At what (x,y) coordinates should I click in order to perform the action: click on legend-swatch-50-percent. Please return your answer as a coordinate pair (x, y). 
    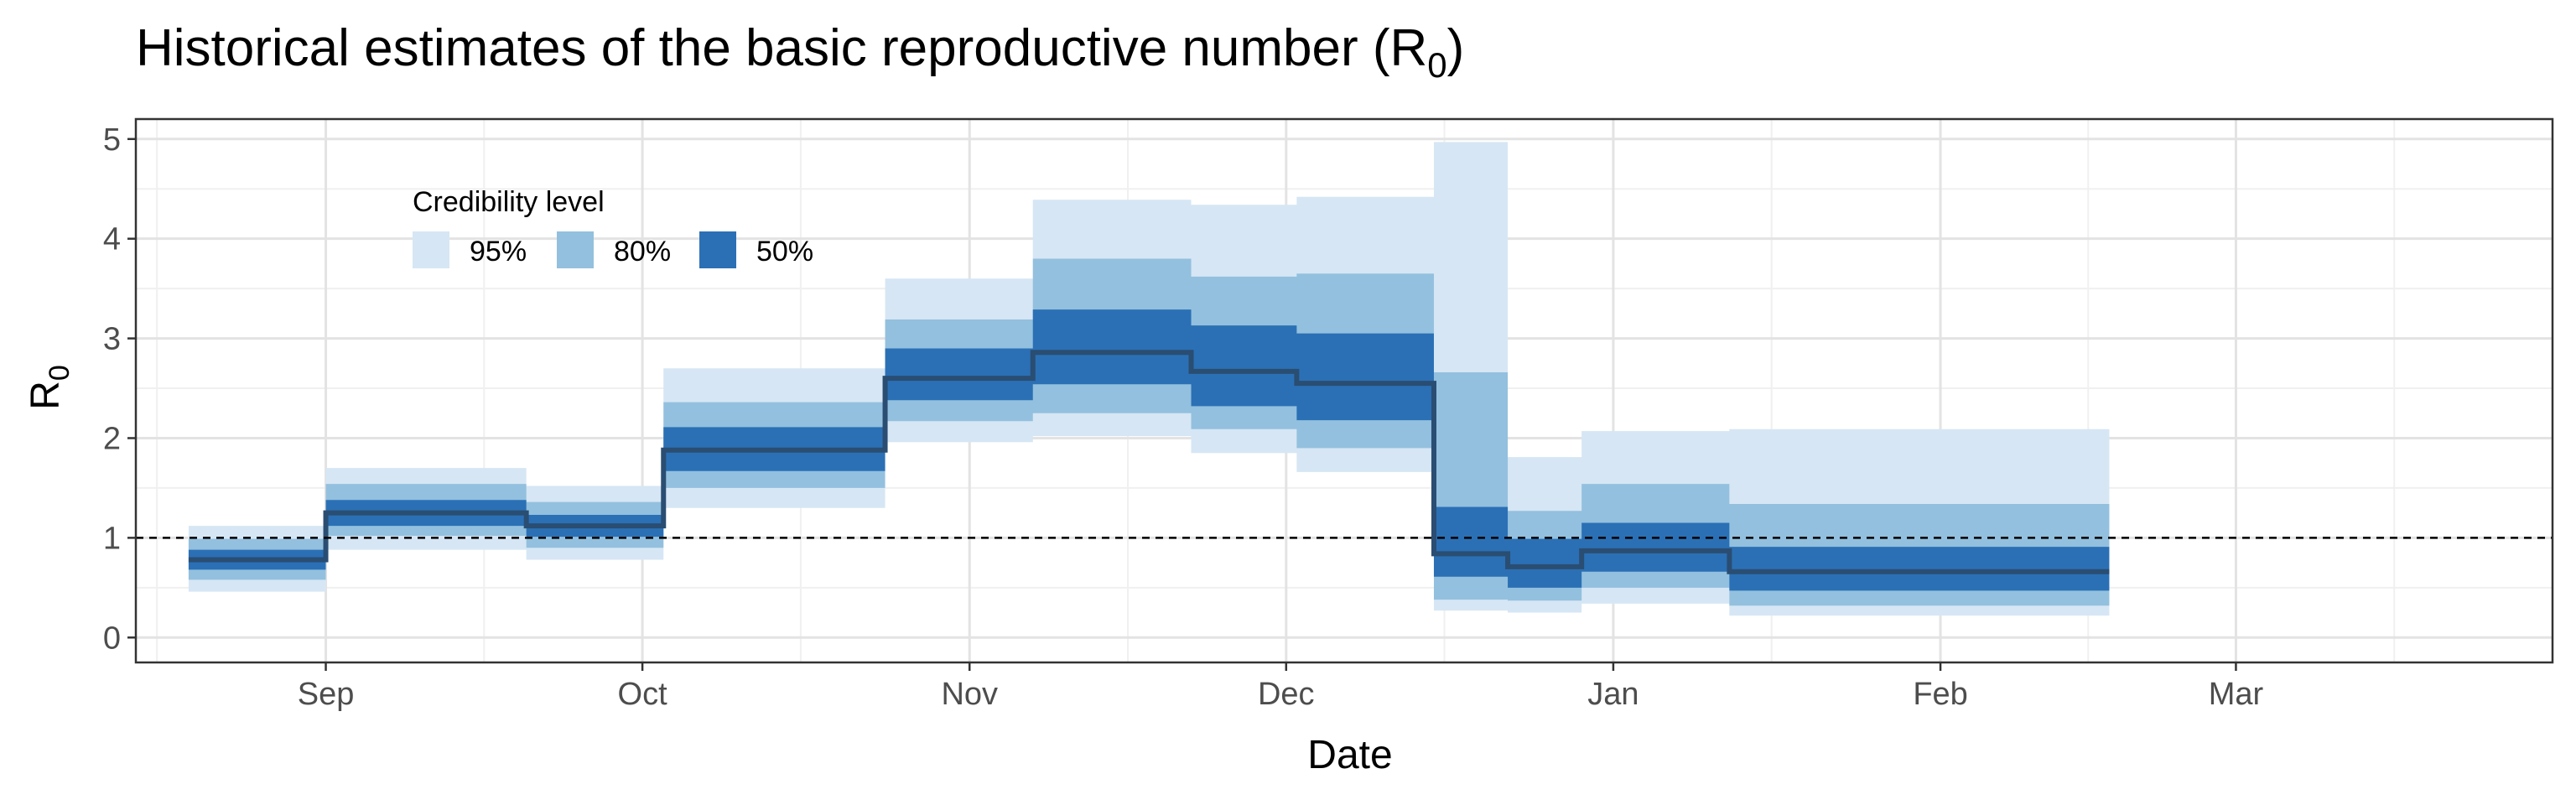
    Looking at the image, I should click on (717, 249).